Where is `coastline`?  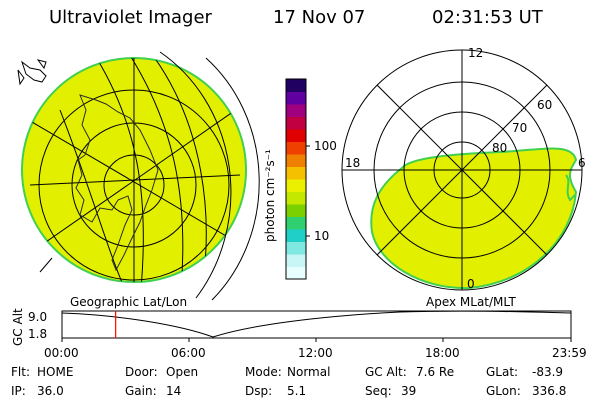
coastline is located at coordinates (117, 183).